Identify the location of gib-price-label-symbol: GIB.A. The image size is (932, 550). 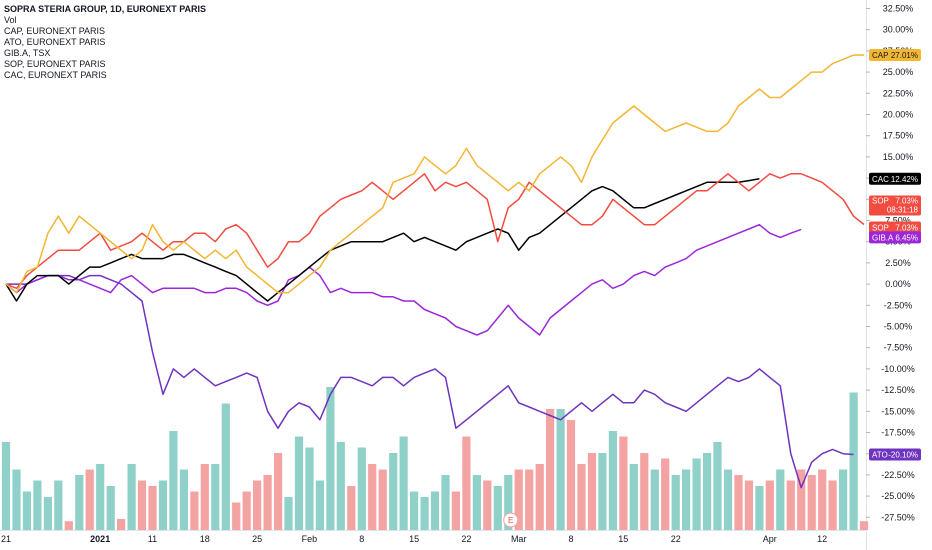
(883, 237).